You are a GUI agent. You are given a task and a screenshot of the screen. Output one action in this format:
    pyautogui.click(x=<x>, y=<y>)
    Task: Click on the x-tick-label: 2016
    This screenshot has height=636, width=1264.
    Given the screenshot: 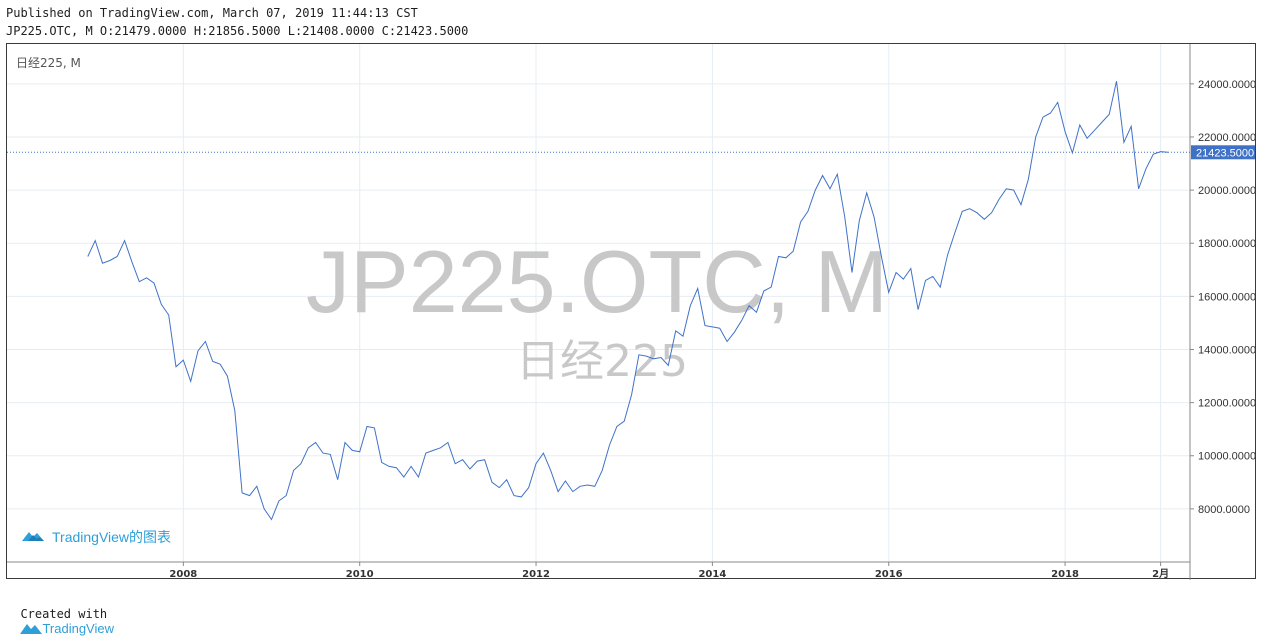 What is the action you would take?
    pyautogui.click(x=889, y=574)
    